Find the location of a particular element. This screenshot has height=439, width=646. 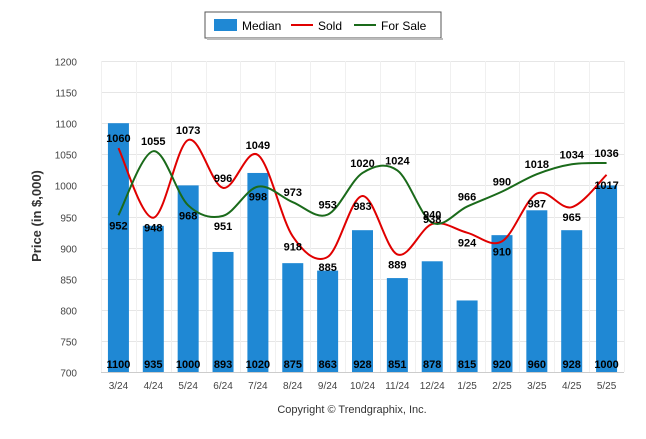

x-tick-label: 5/25 is located at coordinates (607, 386).